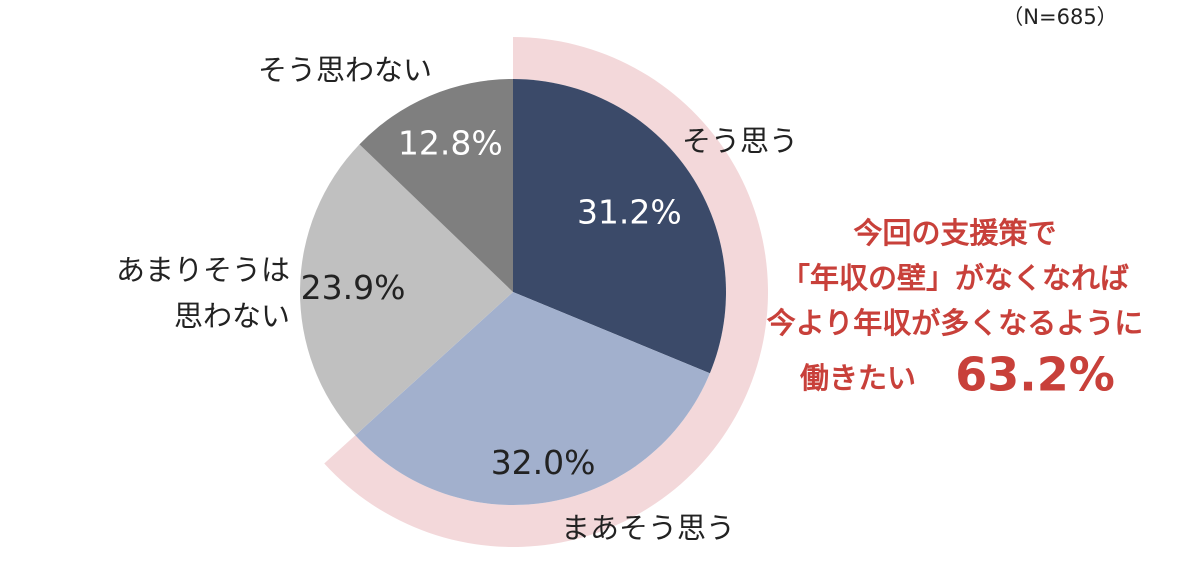 This screenshot has height=568, width=1184. I want to click on category-label: そう思う, so click(740, 141).